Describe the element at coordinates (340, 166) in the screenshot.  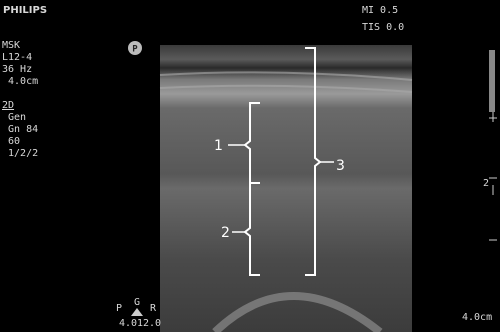
I see `annotation: 3` at that location.